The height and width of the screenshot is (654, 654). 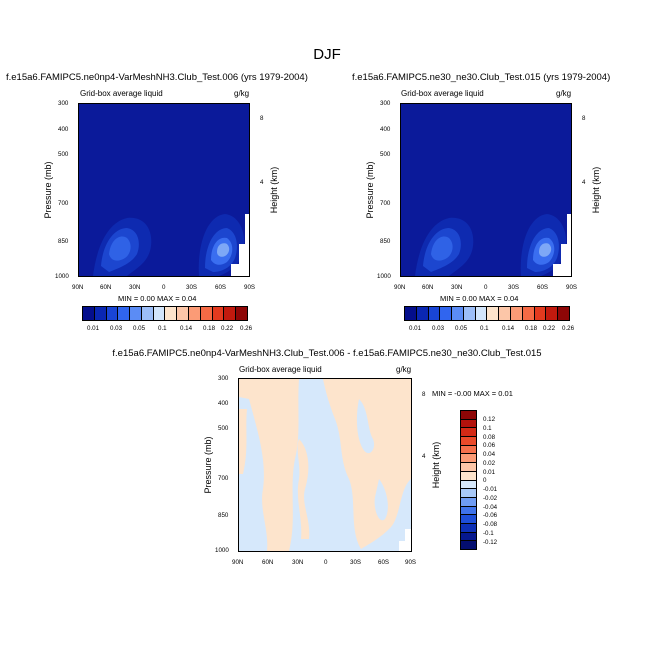 I want to click on min-max-readout: MIN = -0.00 MAX = 0.01, so click(x=472, y=393).